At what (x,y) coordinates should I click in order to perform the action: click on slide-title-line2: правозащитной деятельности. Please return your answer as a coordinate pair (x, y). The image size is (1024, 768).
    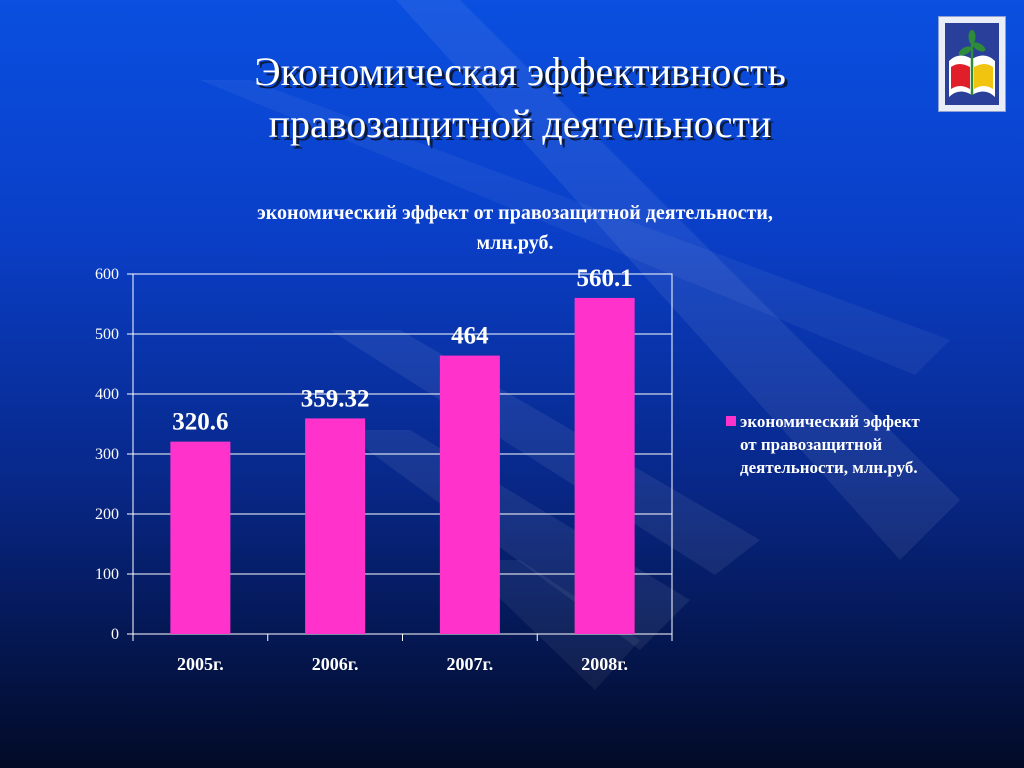
    Looking at the image, I should click on (520, 123).